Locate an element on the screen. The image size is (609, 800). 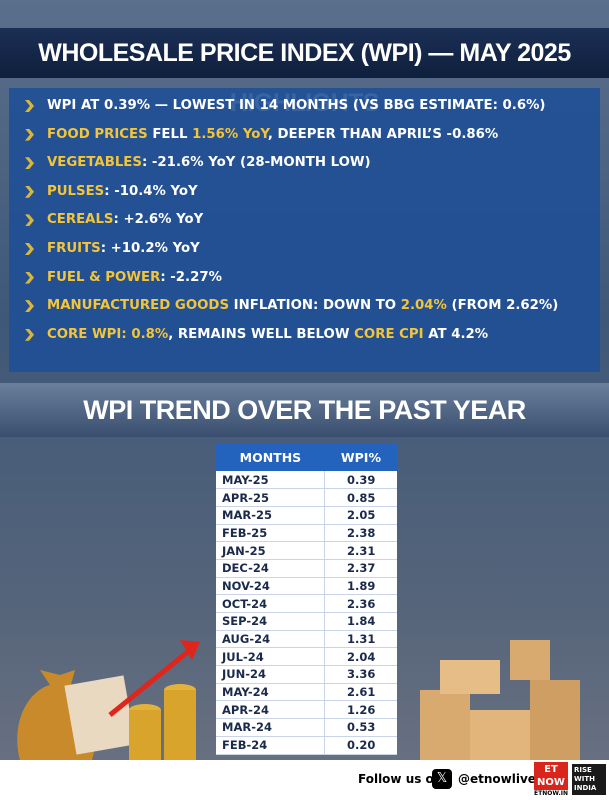
highlight-item: VEGETABLES: -21.6% YoY (28-MONTH LOW) is located at coordinates (310, 163).